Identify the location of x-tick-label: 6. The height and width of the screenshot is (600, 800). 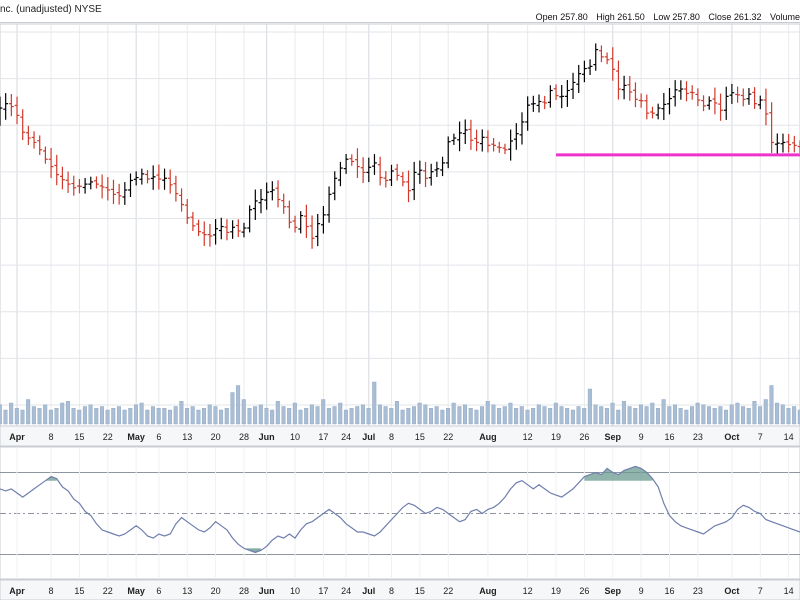
(158, 437).